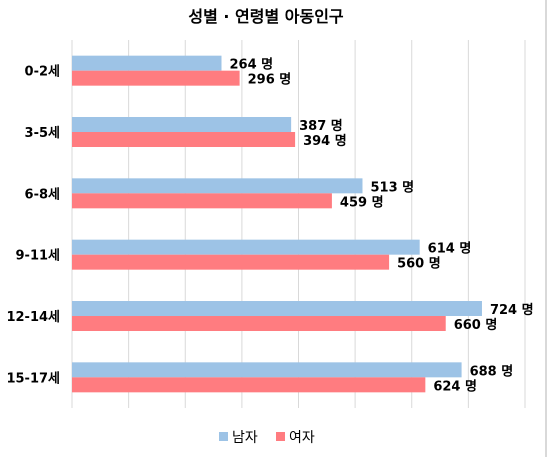 This screenshot has height=461, width=547. Describe the element at coordinates (38, 256) in the screenshot. I see `category-label: 9-11세` at that location.